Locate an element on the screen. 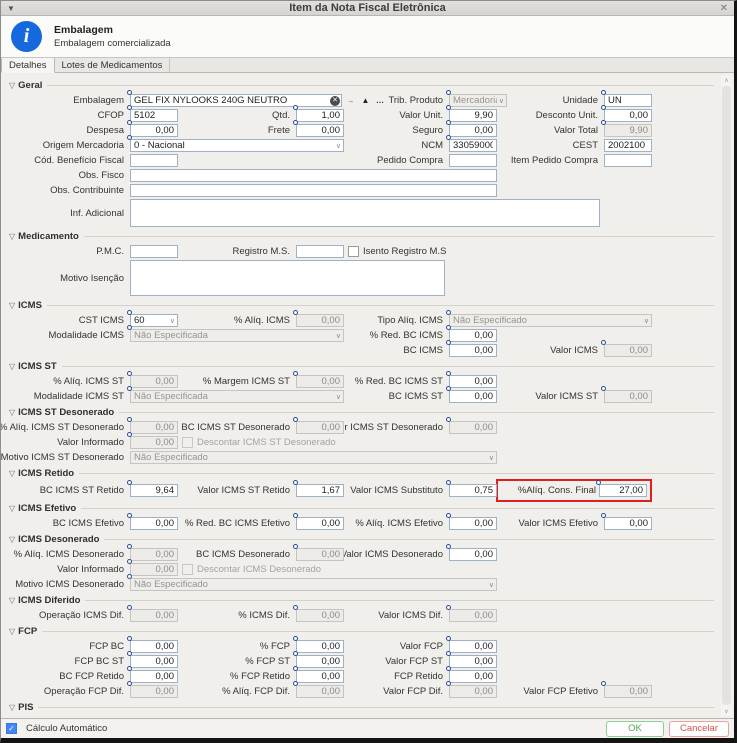 The width and height of the screenshot is (737, 743). valor-icms-desonerado-input is located at coordinates (473, 554).